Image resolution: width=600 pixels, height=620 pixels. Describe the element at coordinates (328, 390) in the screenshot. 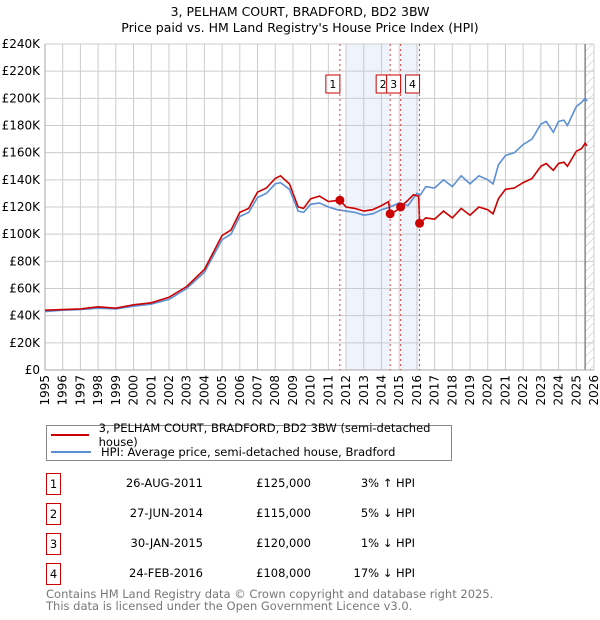

I see `x-tick-label: 2011` at that location.